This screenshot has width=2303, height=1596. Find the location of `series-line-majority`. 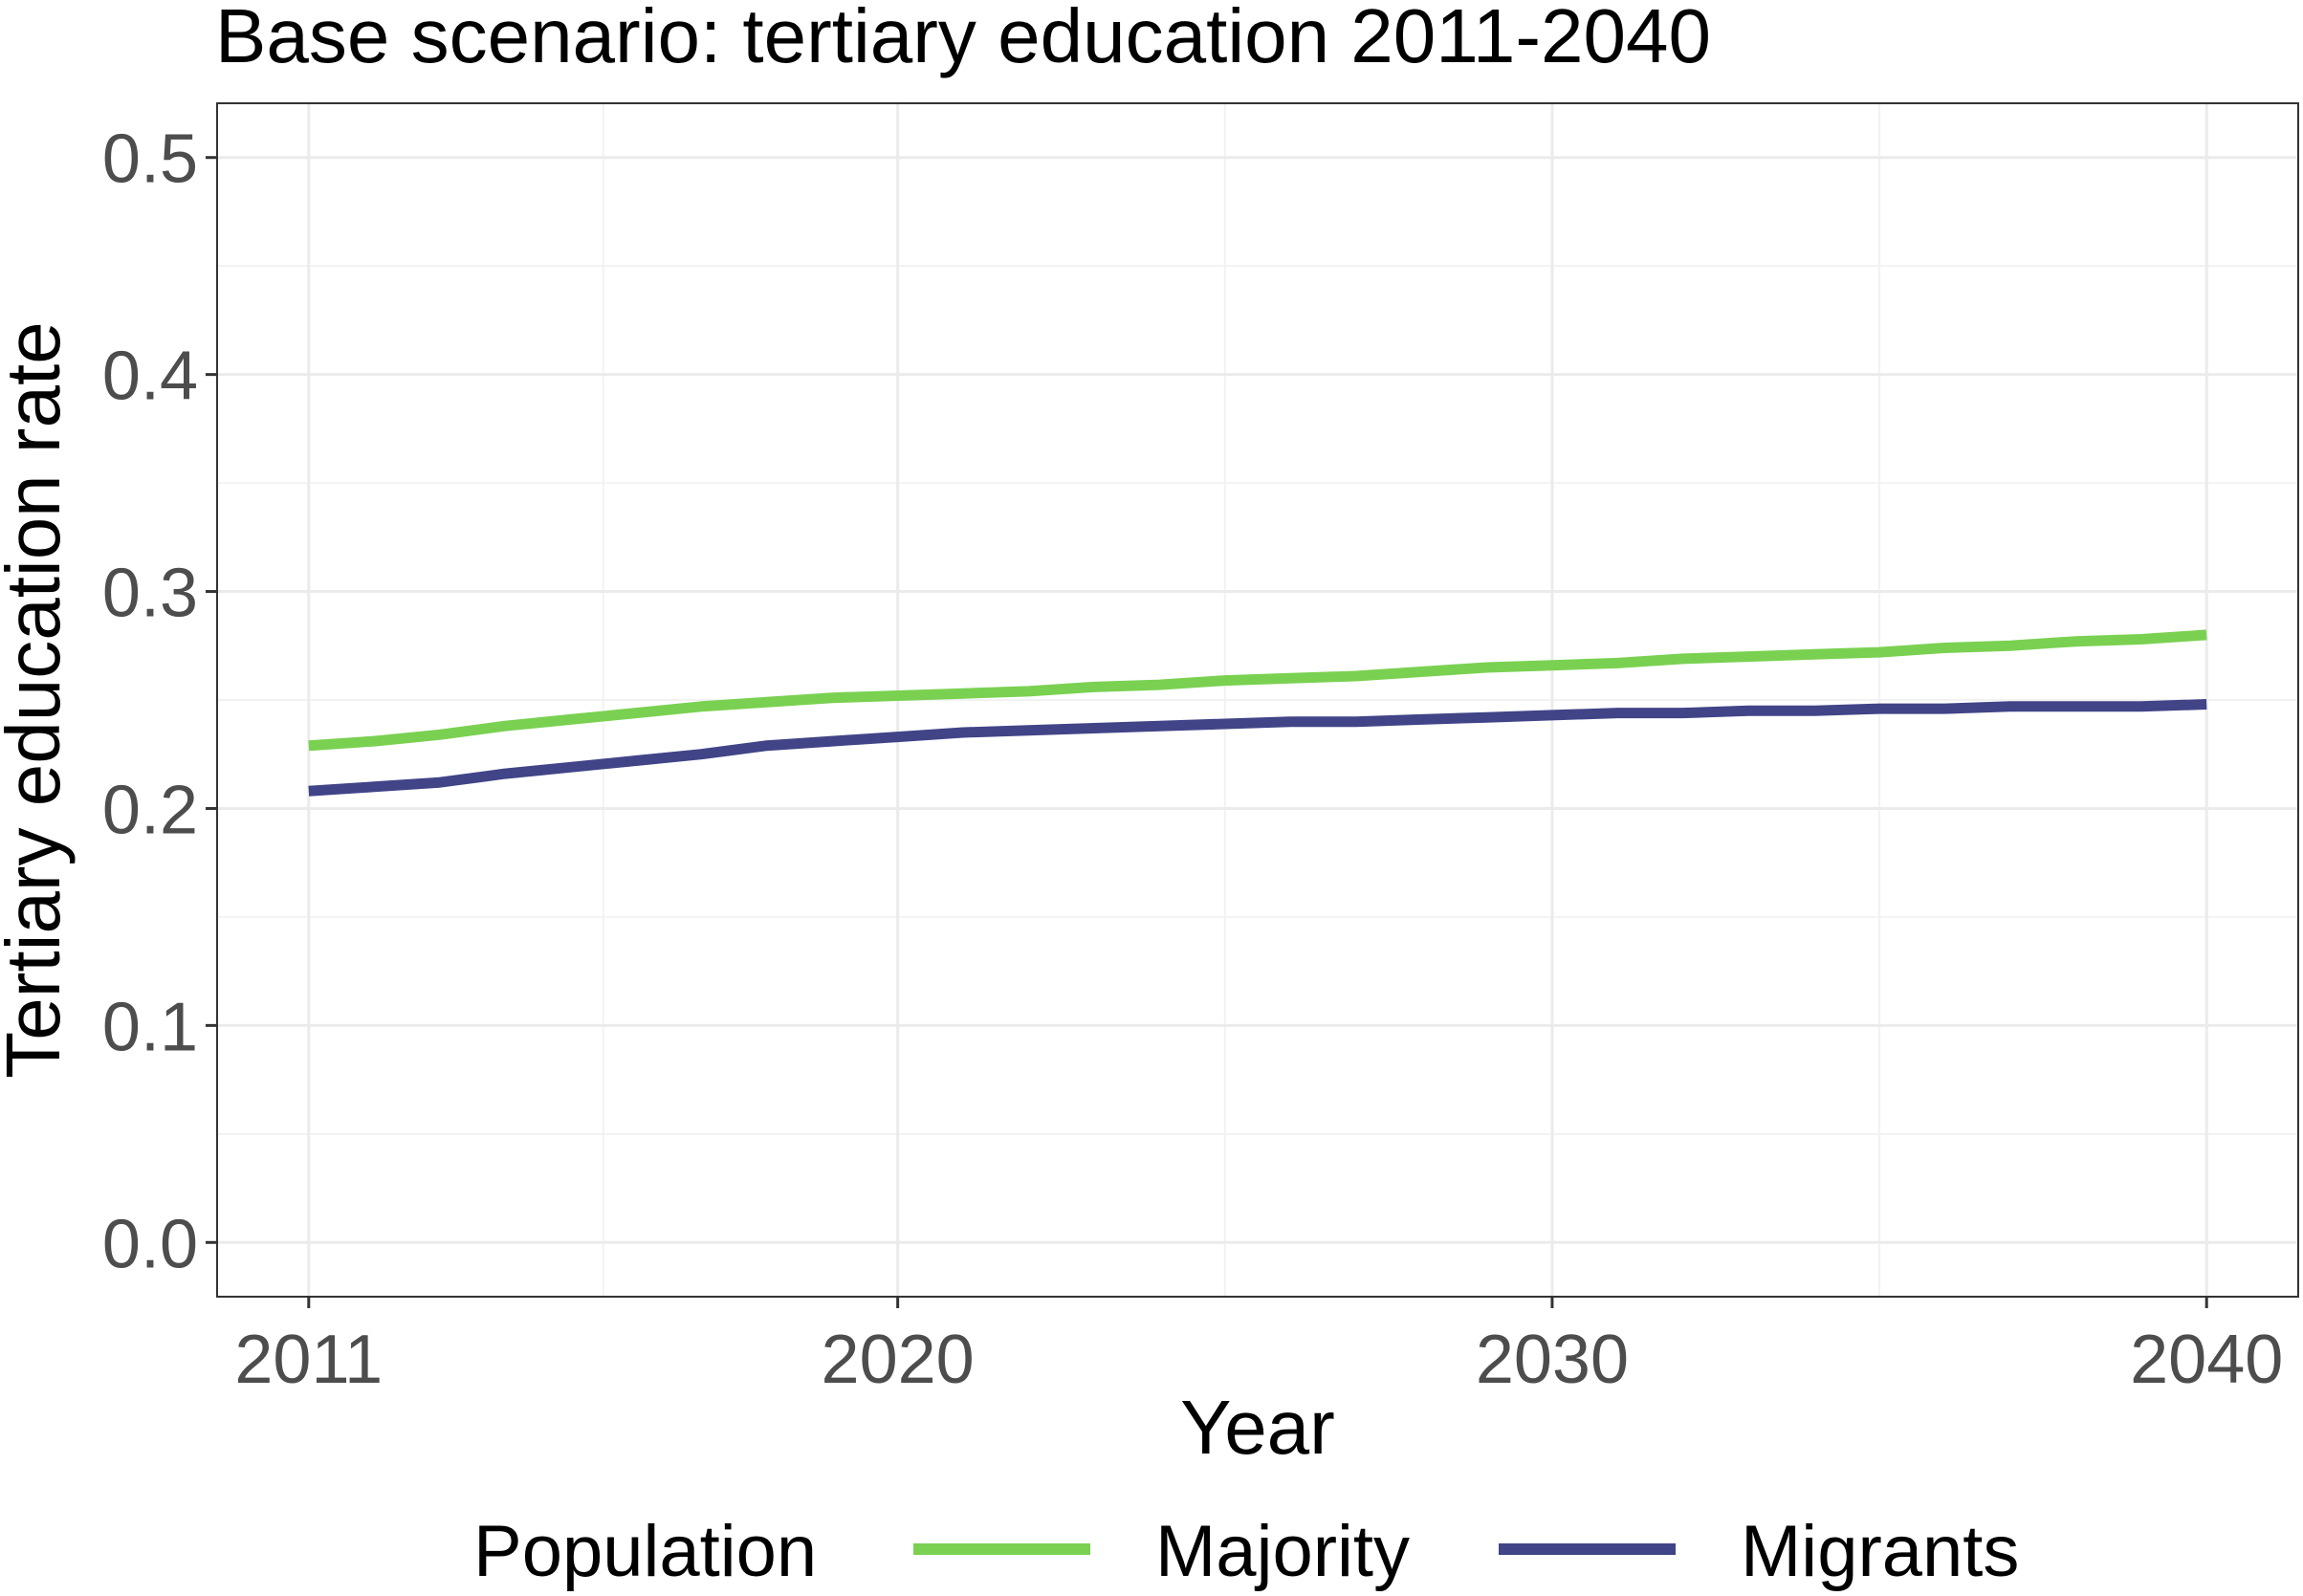

series-line-majority is located at coordinates (1257, 690).